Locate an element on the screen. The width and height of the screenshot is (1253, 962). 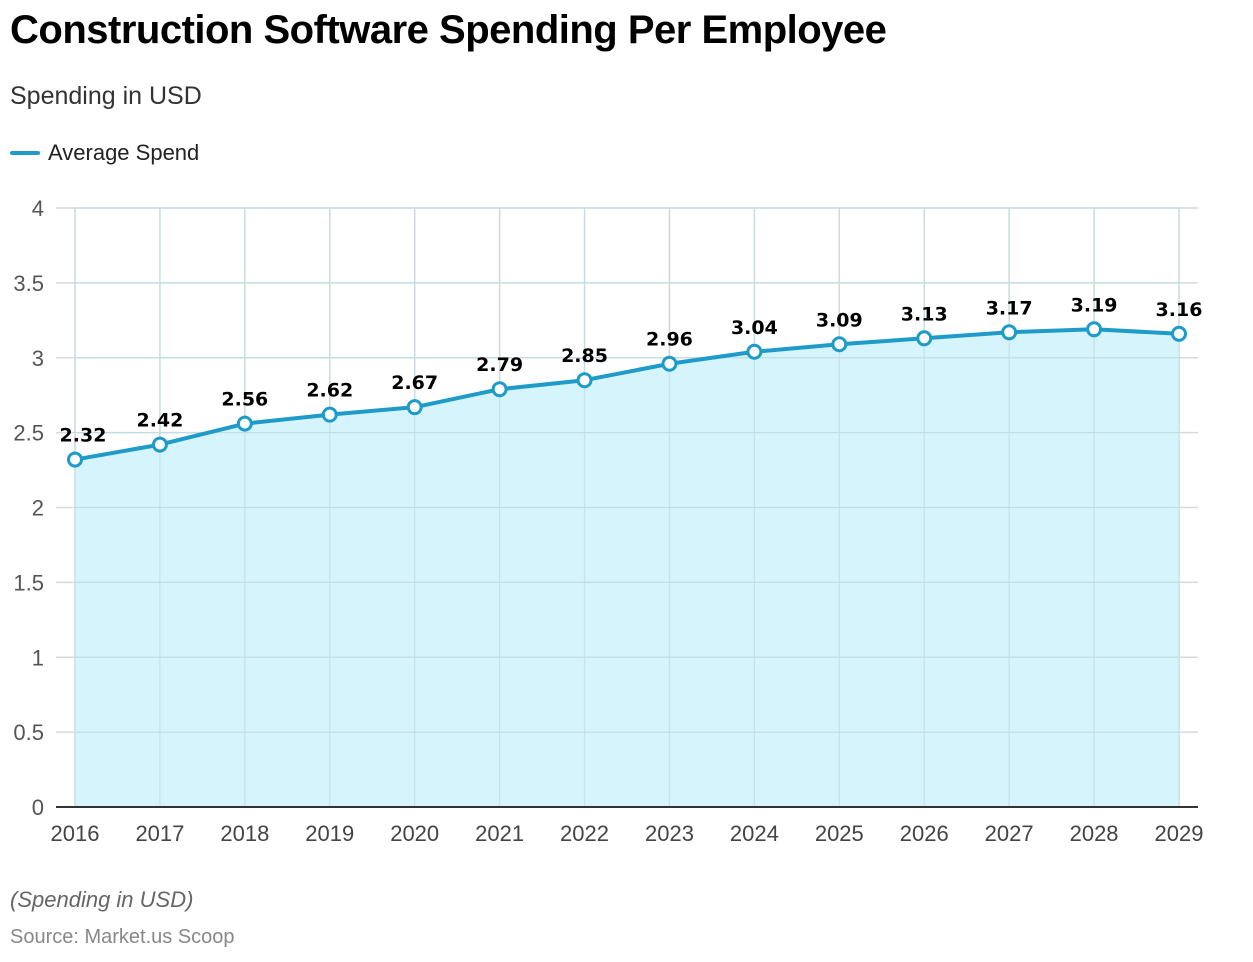
y-tick-label: 2 is located at coordinates (38, 508).